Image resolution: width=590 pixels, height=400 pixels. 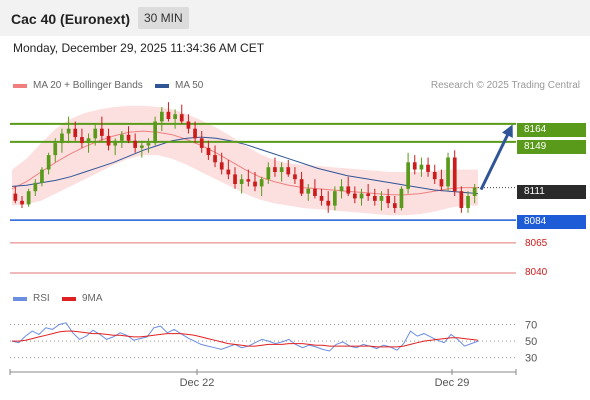 What do you see at coordinates (536, 272) in the screenshot?
I see `target-label-2: 8040` at bounding box center [536, 272].